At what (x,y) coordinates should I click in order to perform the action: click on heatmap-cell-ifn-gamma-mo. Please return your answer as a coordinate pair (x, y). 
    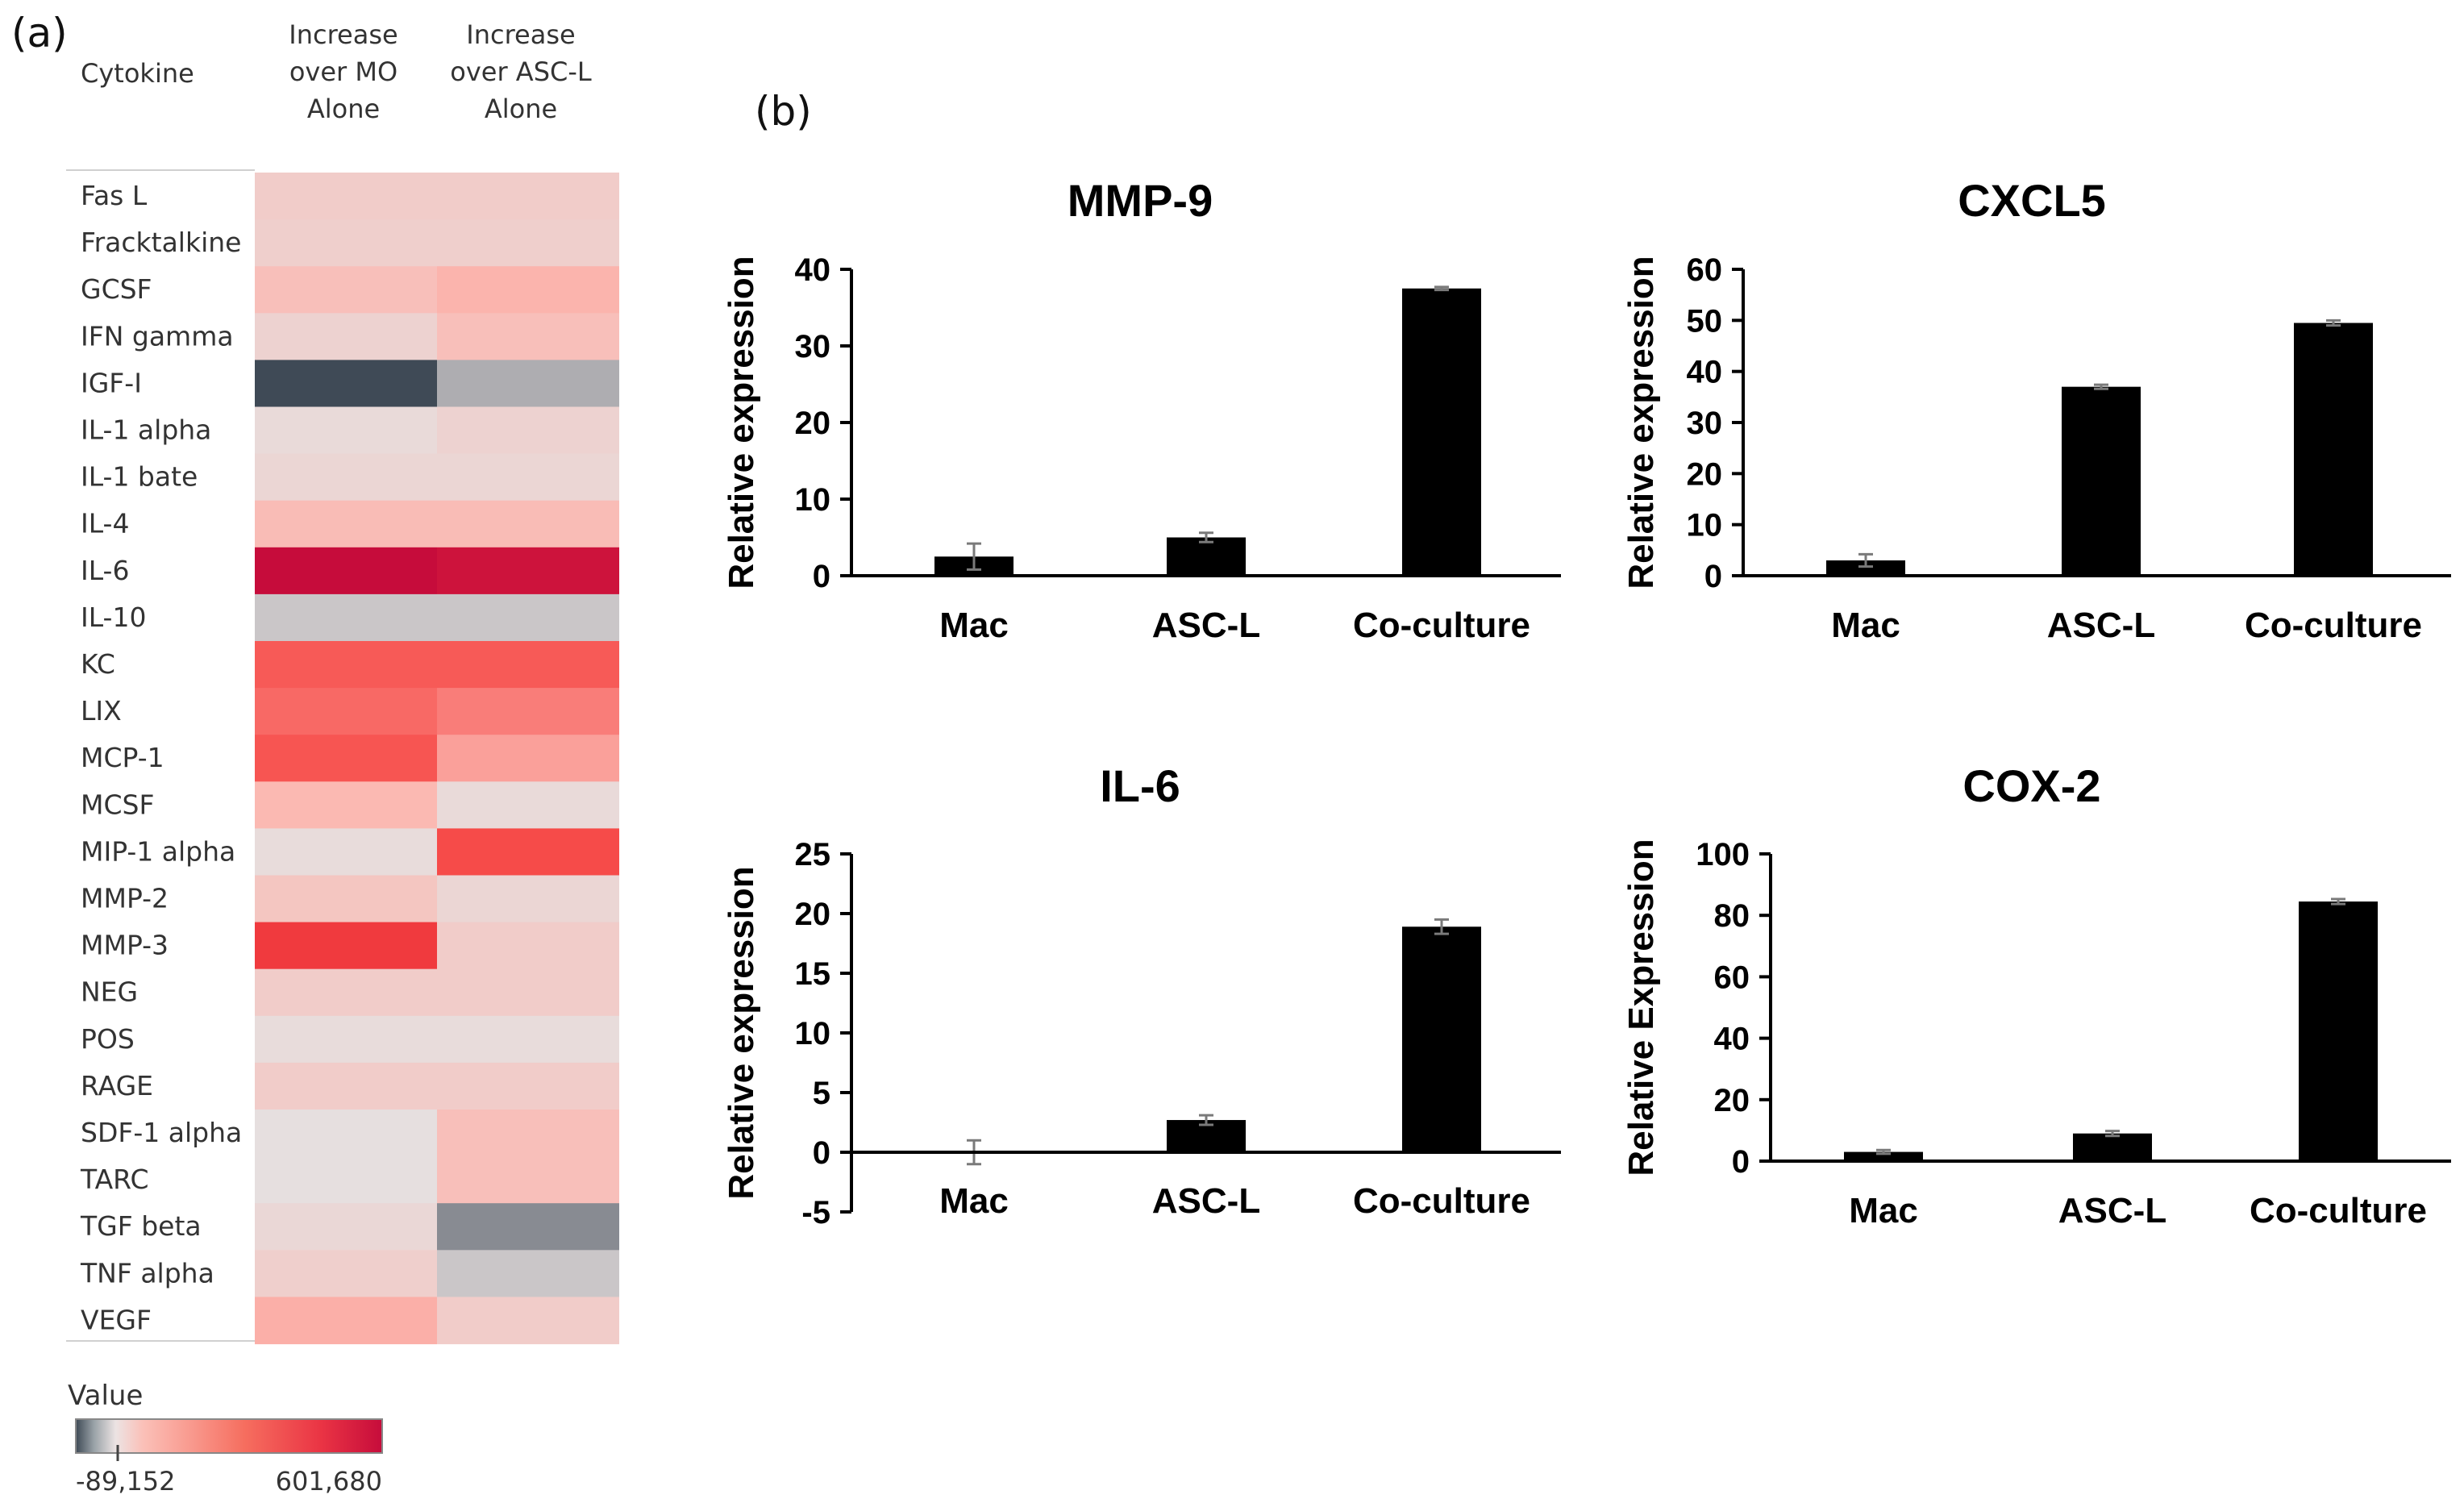
    Looking at the image, I should click on (346, 336).